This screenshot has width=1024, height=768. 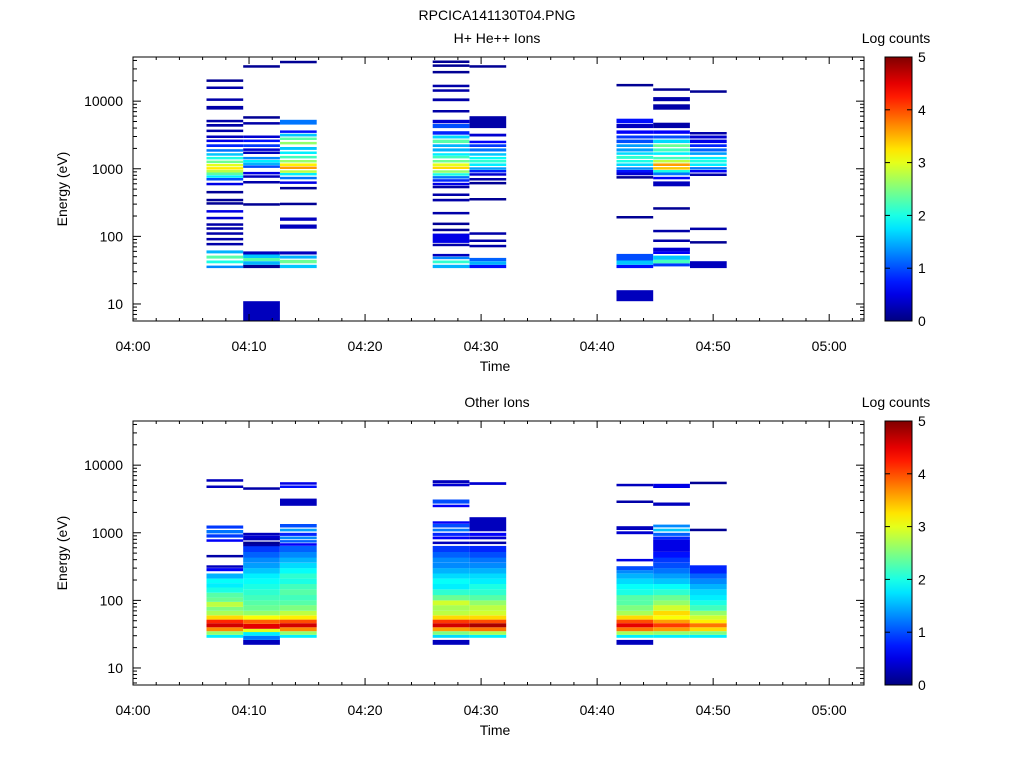 I want to click on colorbar-tick-label: 2, so click(x=922, y=215).